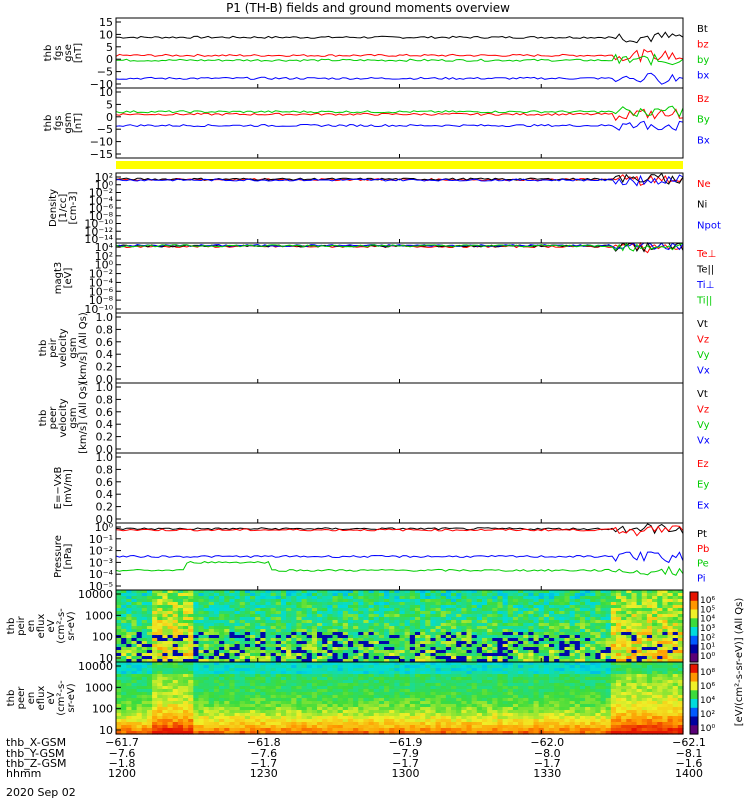  I want to click on legend-Ti⊥: Ti⊥, so click(705, 285).